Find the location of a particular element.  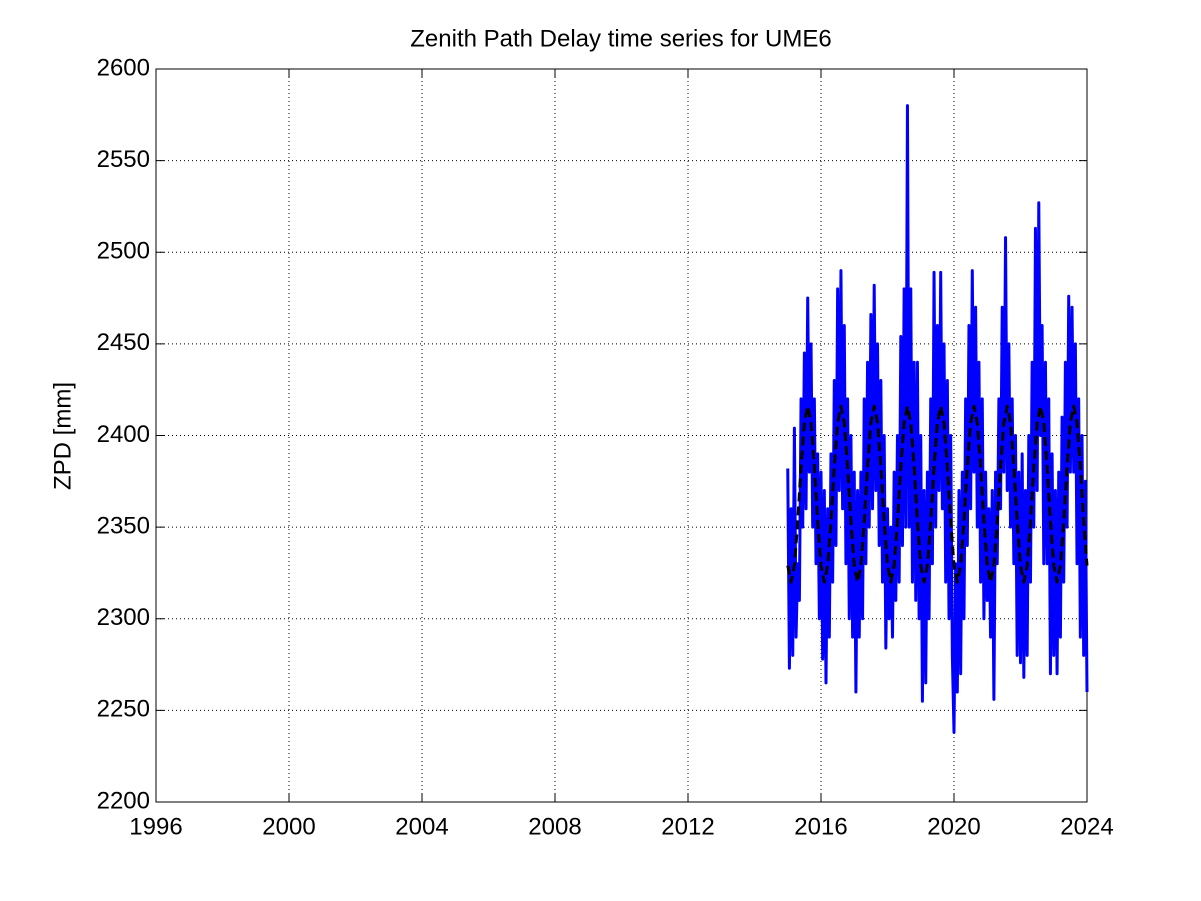

x-tick-label: 2000 is located at coordinates (288, 826).